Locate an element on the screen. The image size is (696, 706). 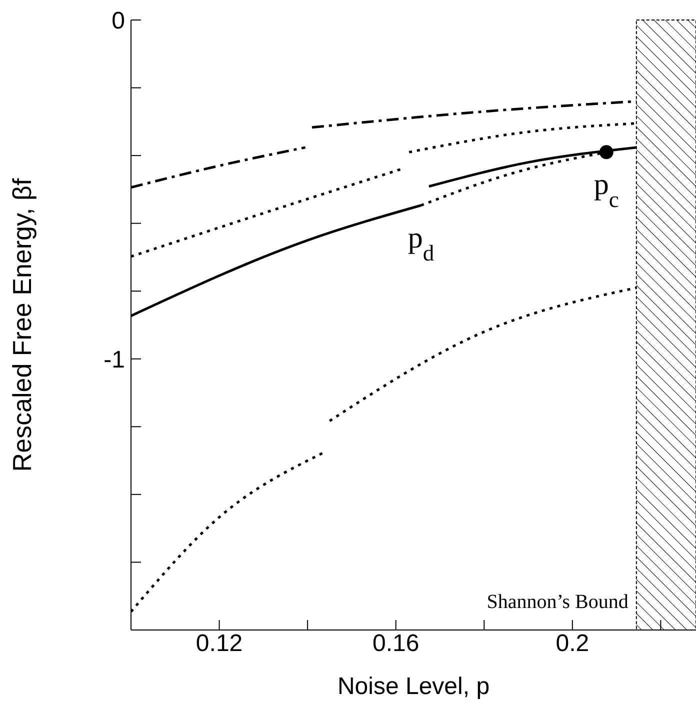
band-label: Shannon’s Bound is located at coordinates (557, 602).